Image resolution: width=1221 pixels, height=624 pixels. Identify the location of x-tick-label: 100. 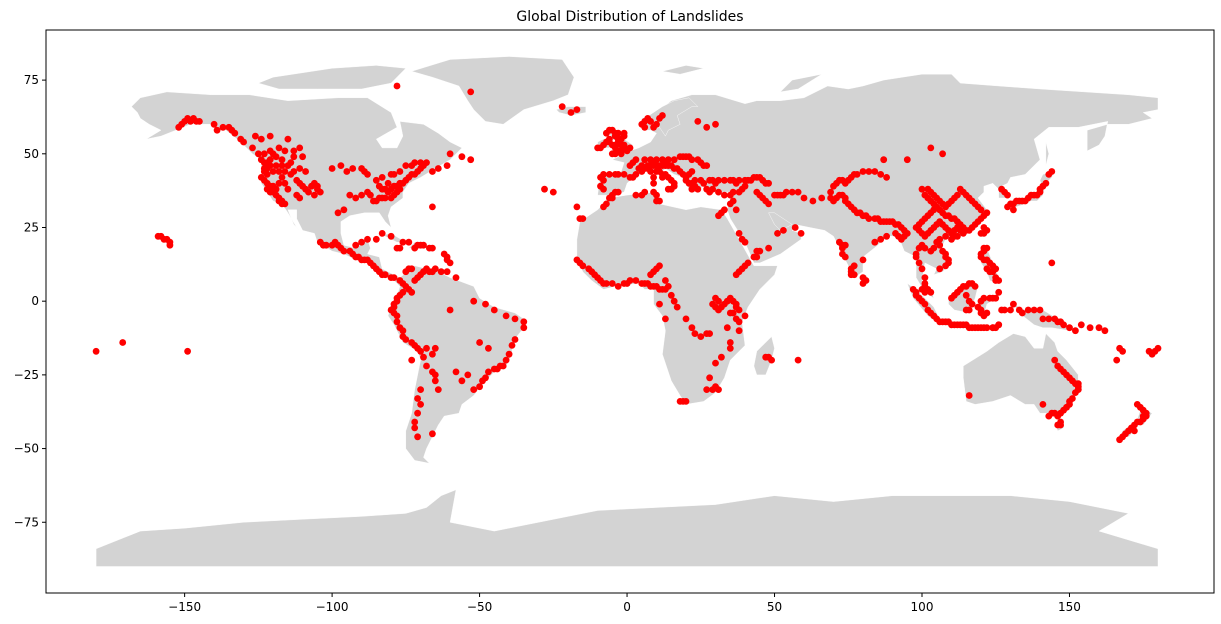
(922, 607).